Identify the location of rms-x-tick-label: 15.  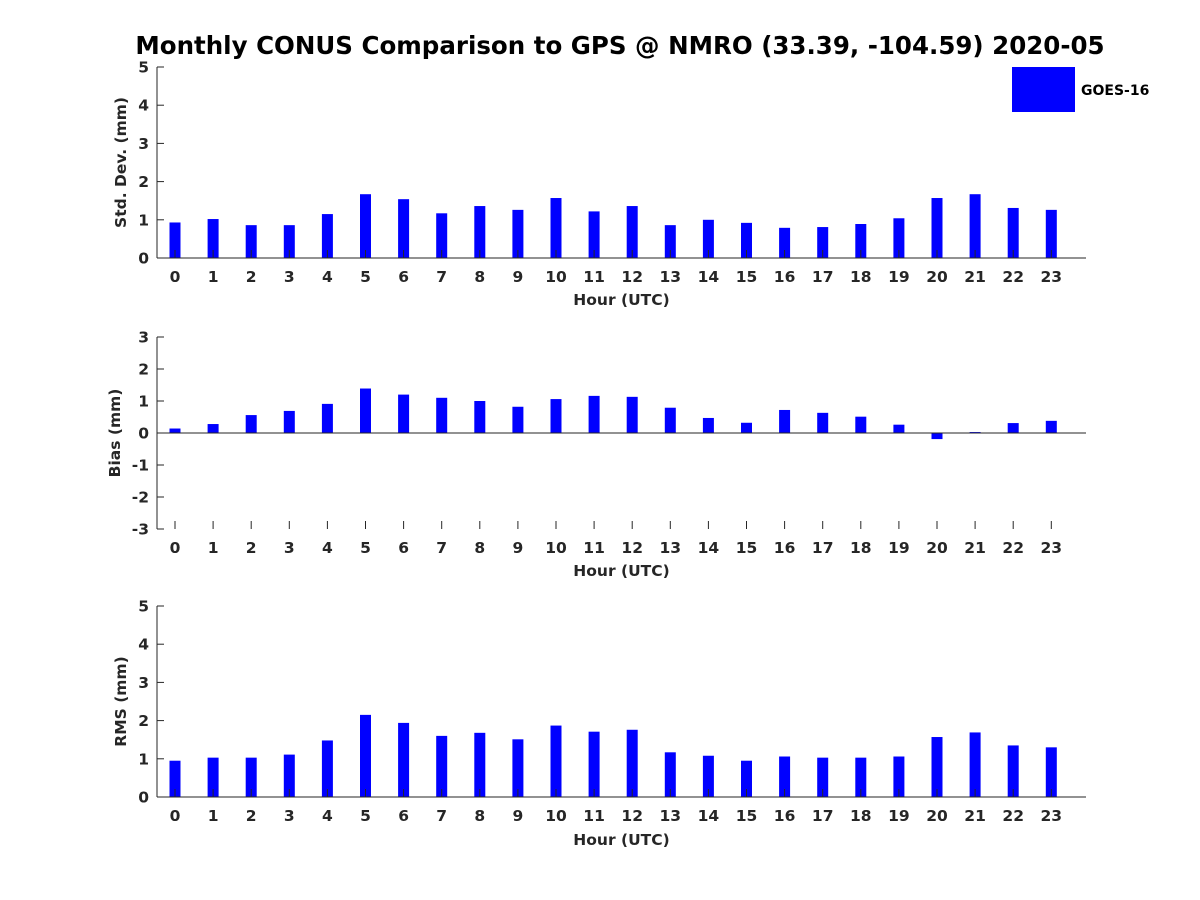
(747, 816).